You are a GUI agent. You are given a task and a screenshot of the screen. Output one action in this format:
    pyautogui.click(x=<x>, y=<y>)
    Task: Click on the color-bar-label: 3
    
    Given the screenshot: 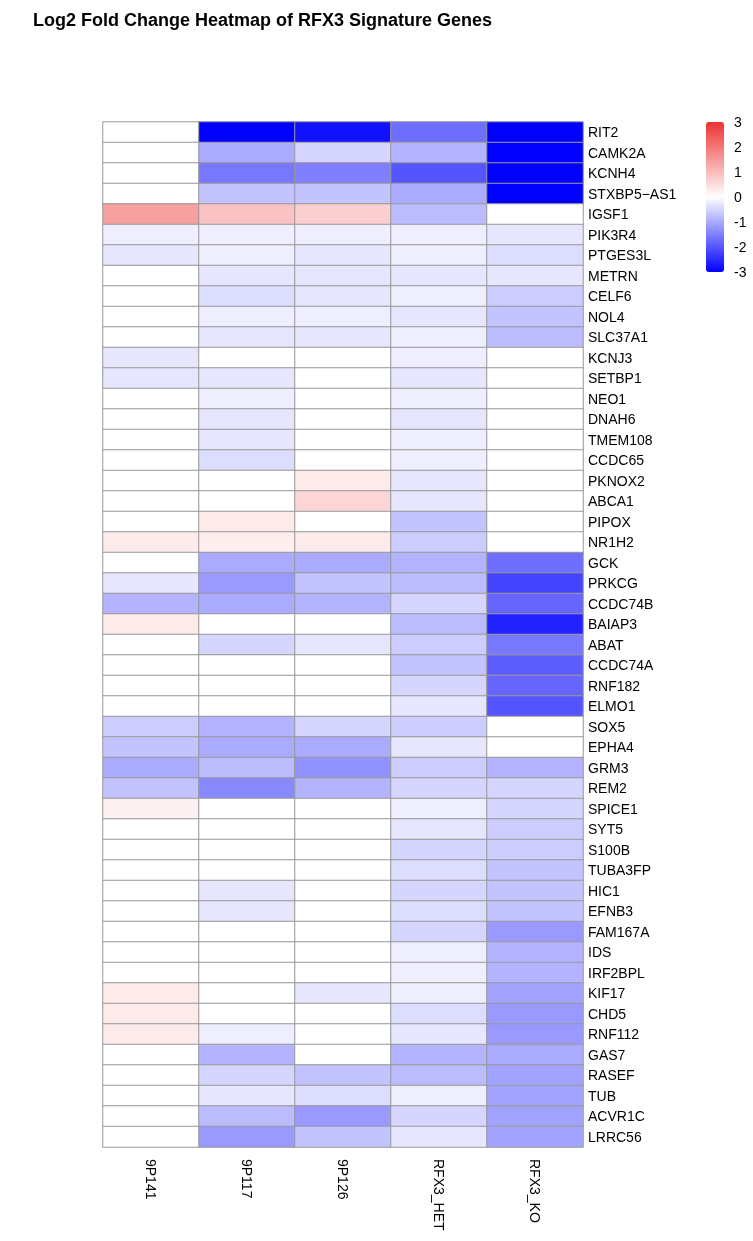 What is the action you would take?
    pyautogui.click(x=738, y=122)
    